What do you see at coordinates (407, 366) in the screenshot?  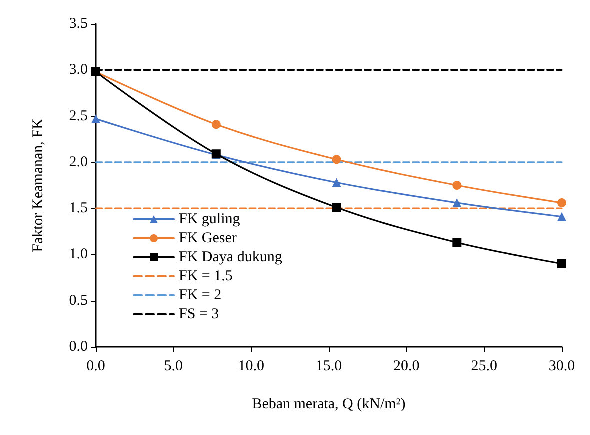 I see `x-tick-label: 20.0` at bounding box center [407, 366].